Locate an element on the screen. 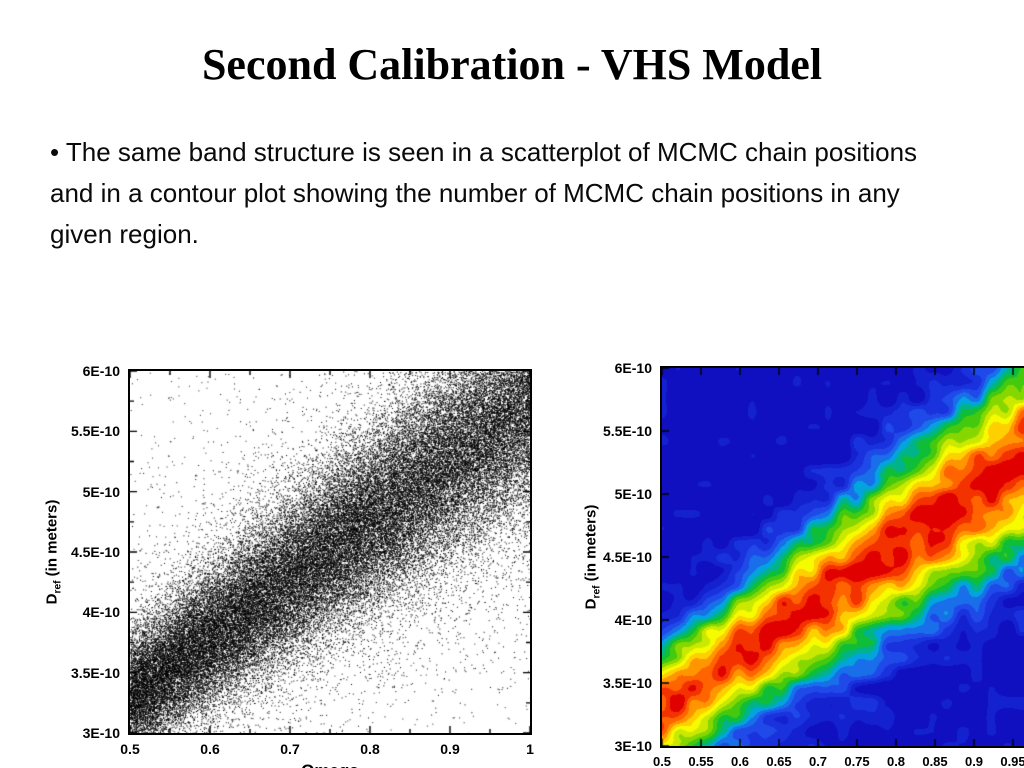 The width and height of the screenshot is (1024, 768). scatter-y-tick-label: 3.5E-10 is located at coordinates (95, 672).